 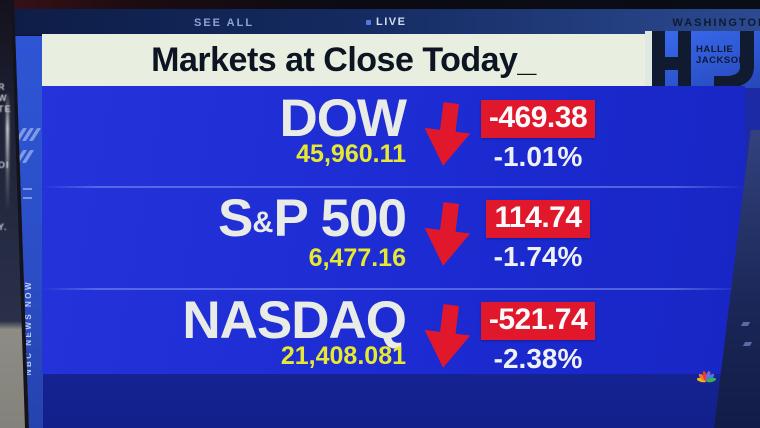 I want to click on see-all-button: SEE ALL, so click(x=224, y=23).